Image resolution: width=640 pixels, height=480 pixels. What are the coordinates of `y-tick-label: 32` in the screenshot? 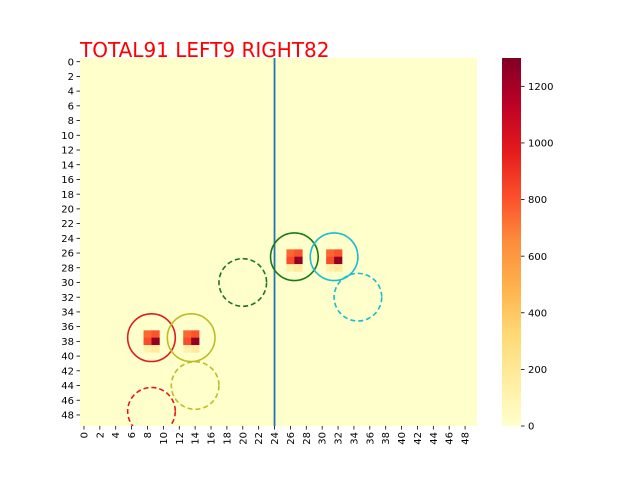 It's located at (67, 298).